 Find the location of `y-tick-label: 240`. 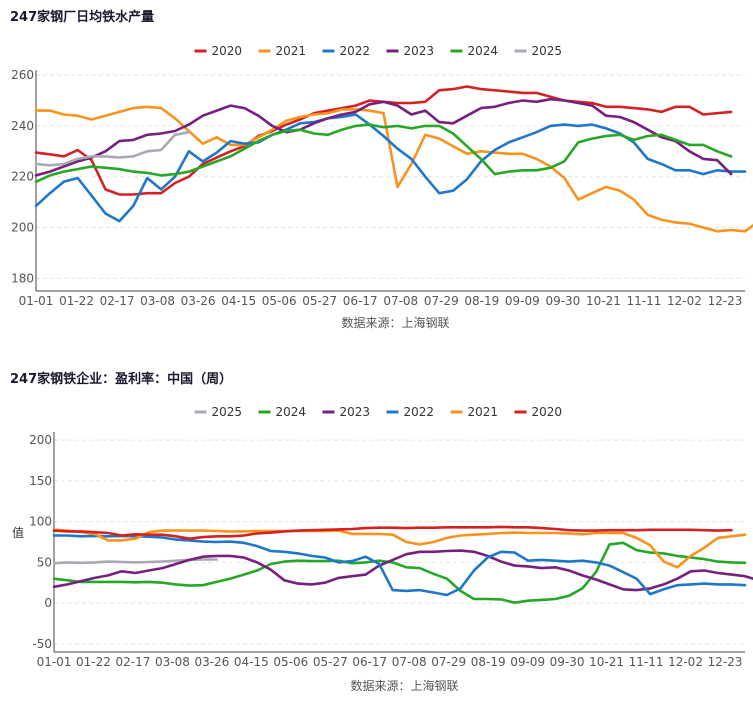

y-tick-label: 240 is located at coordinates (22, 126).